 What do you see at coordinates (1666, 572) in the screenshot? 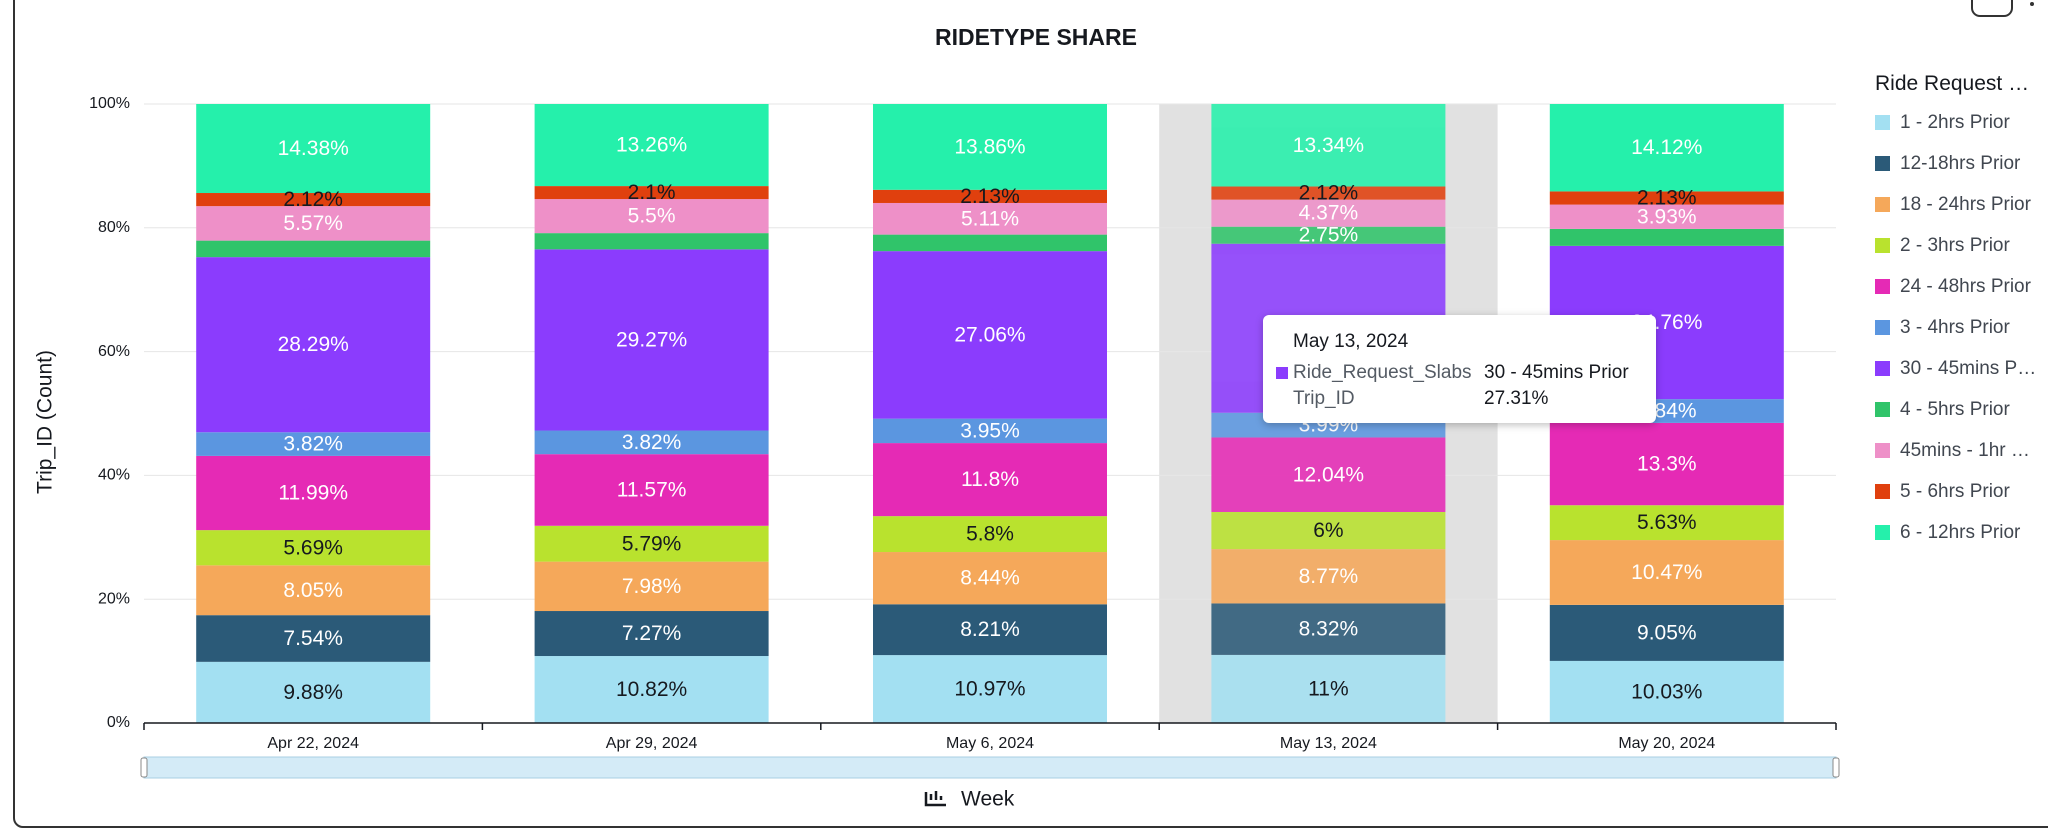
I see `data-label: 10.47%` at bounding box center [1666, 572].